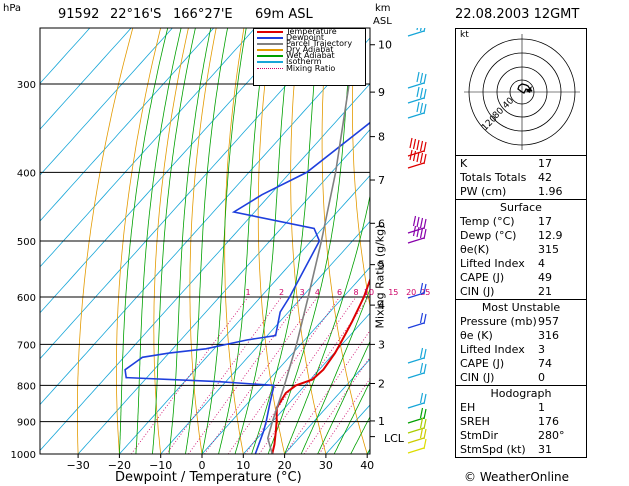 The image size is (629, 486). What do you see at coordinates (541, 263) in the screenshot?
I see `surface-value: 4` at bounding box center [541, 263].